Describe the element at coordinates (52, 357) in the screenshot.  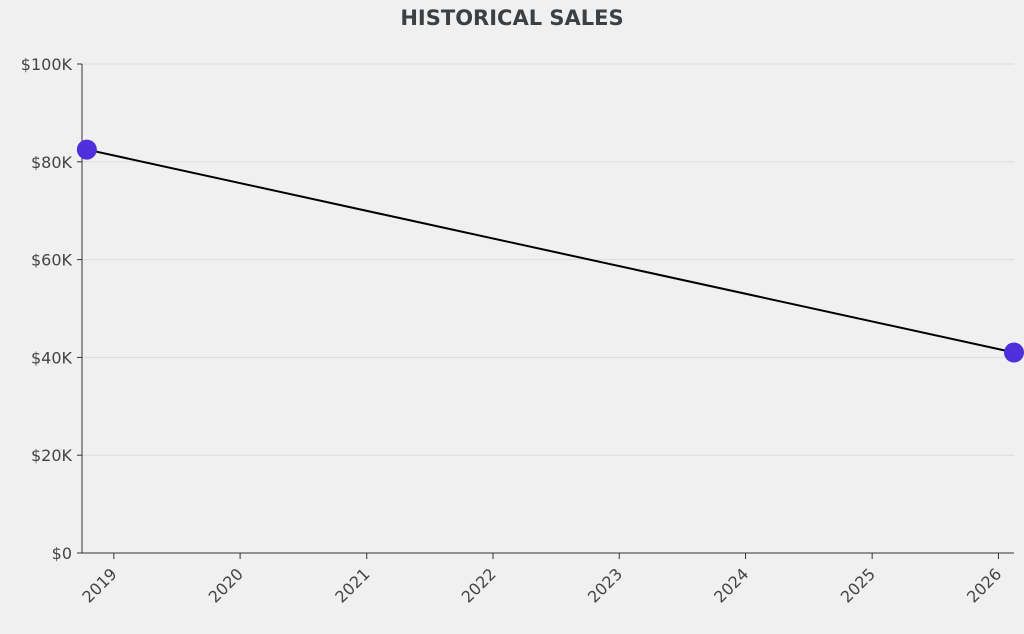
I see `y-tick-label: $40K` at that location.